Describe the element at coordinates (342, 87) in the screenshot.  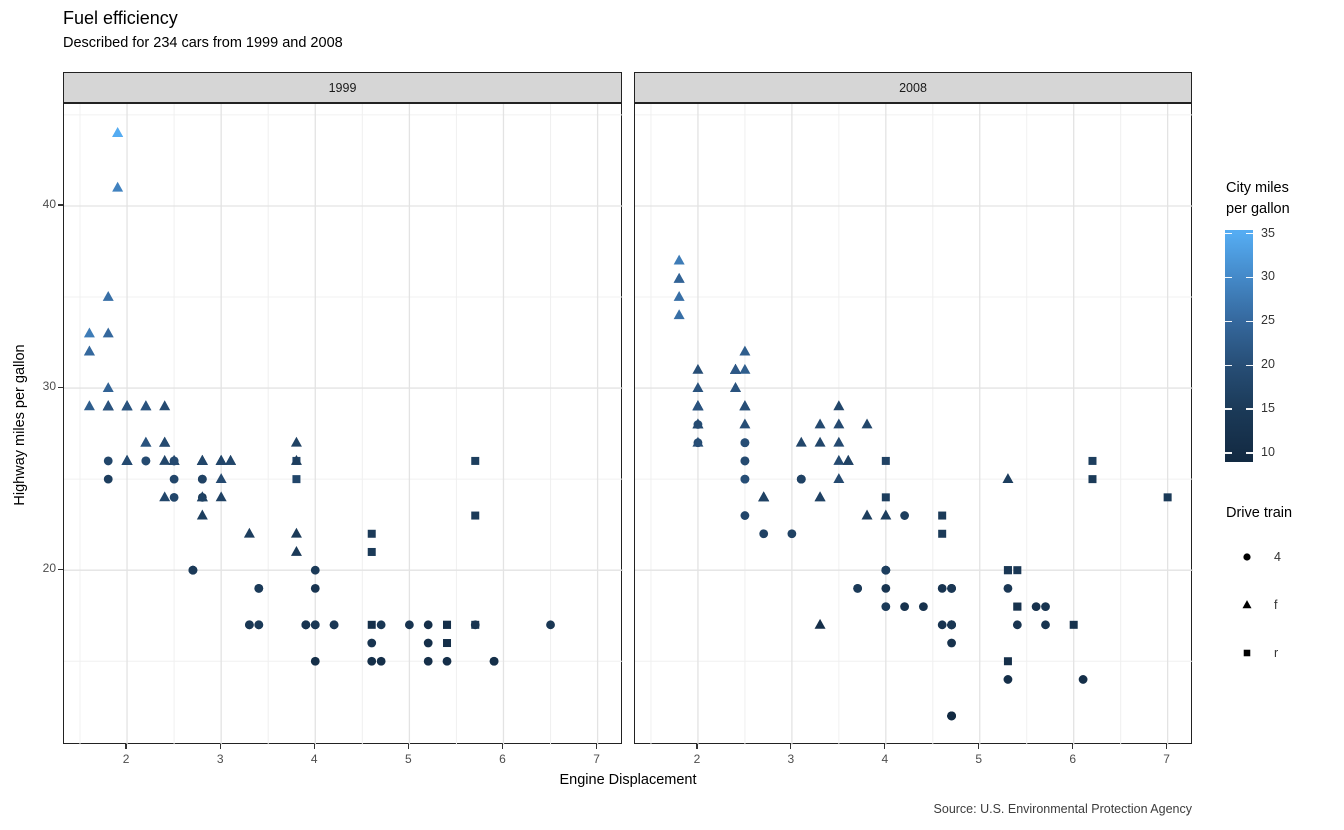
I see `facet-strip-label: 1999` at that location.